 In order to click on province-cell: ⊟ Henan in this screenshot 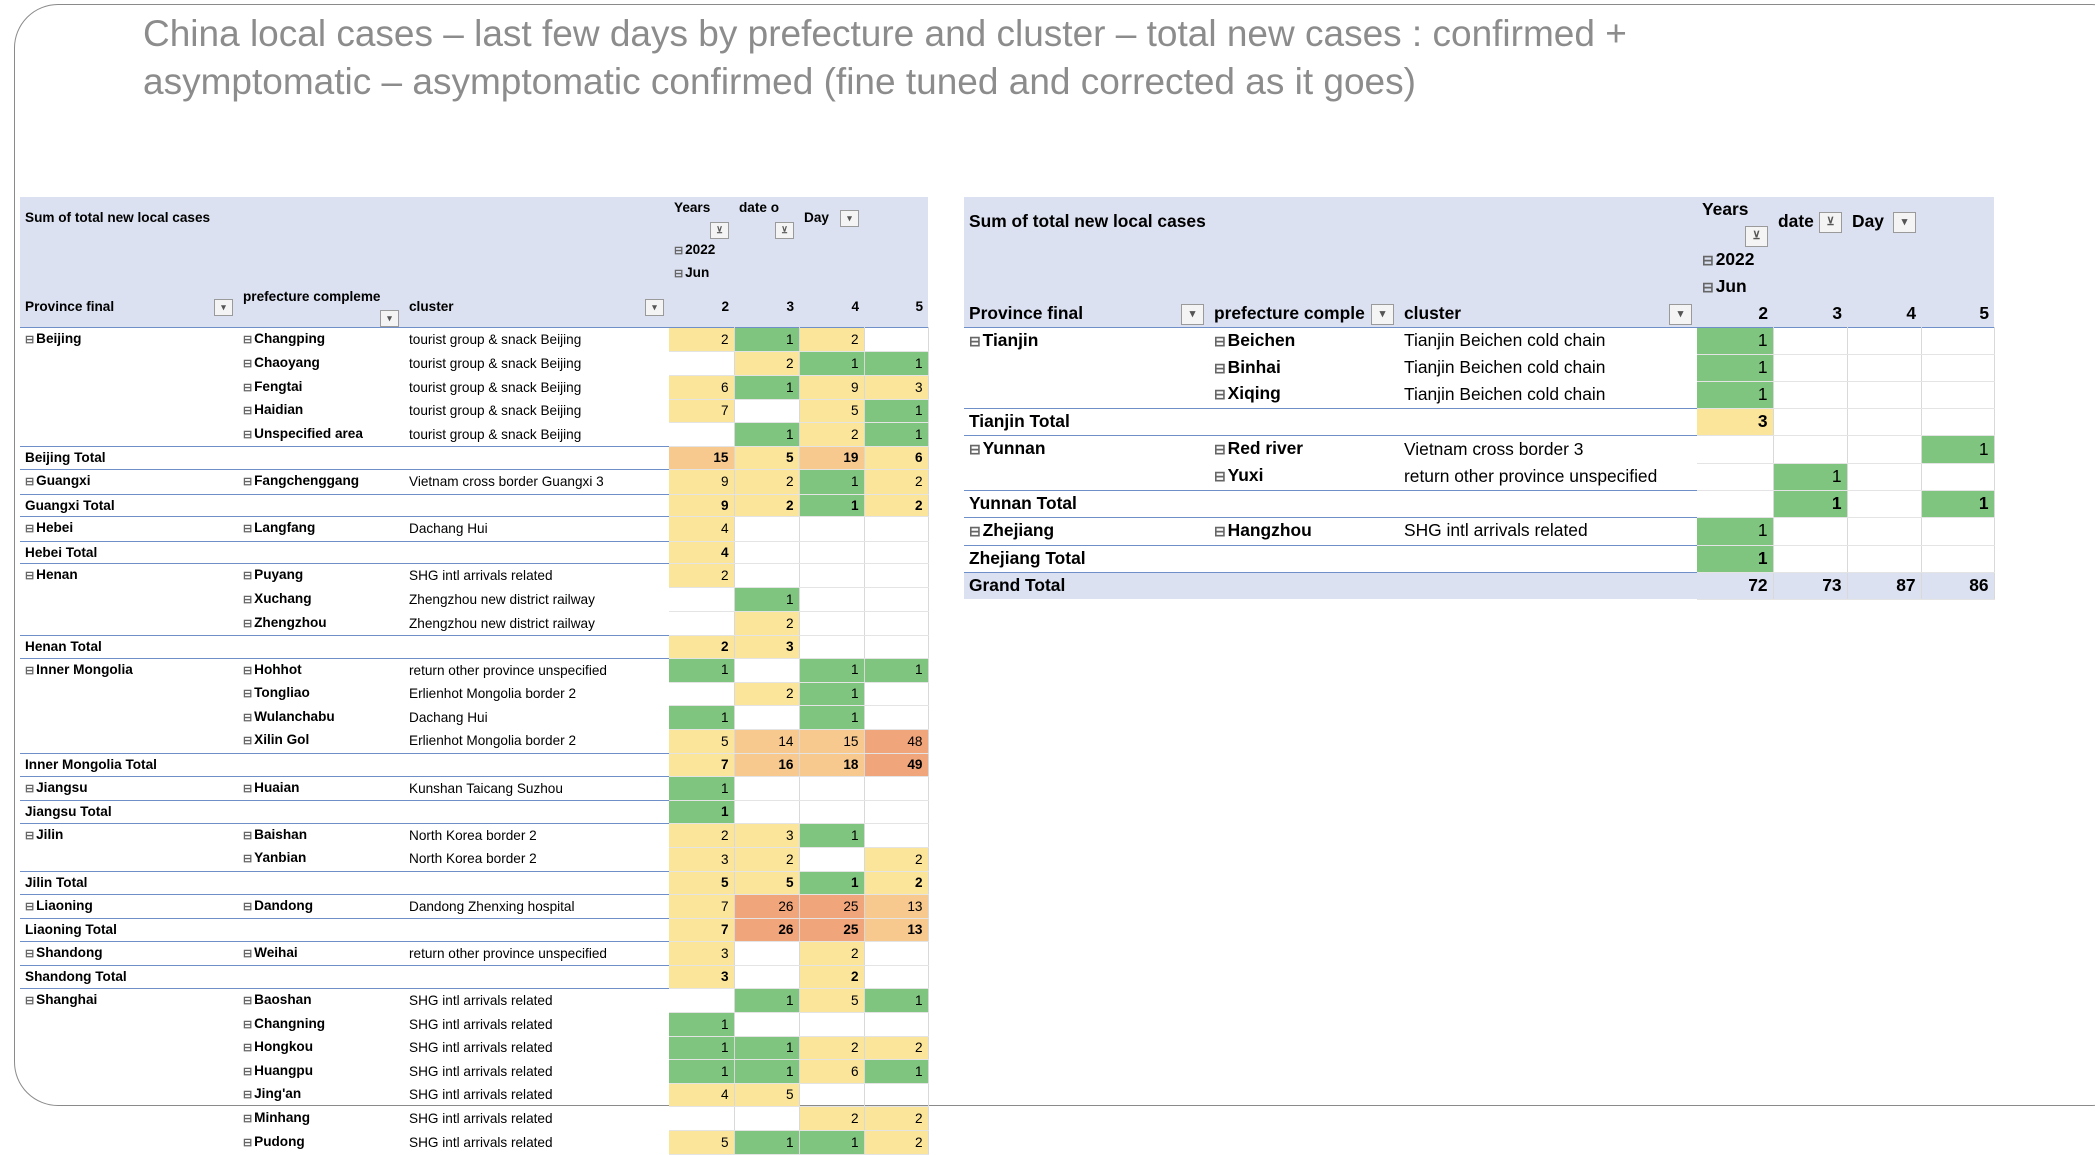, I will do `click(129, 575)`.